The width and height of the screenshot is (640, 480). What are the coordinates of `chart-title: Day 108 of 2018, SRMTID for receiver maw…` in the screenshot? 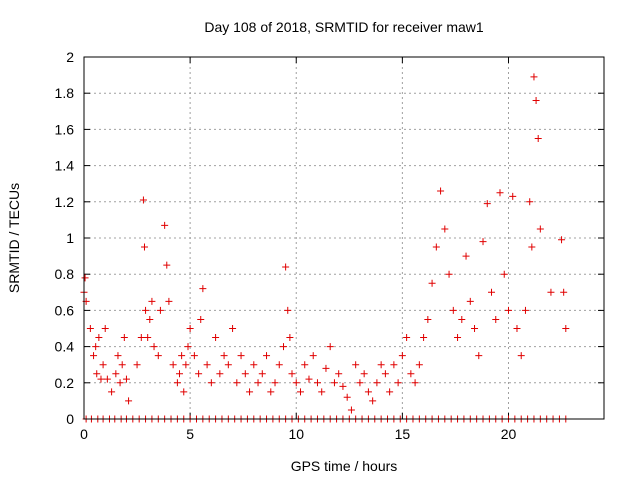 It's located at (344, 27).